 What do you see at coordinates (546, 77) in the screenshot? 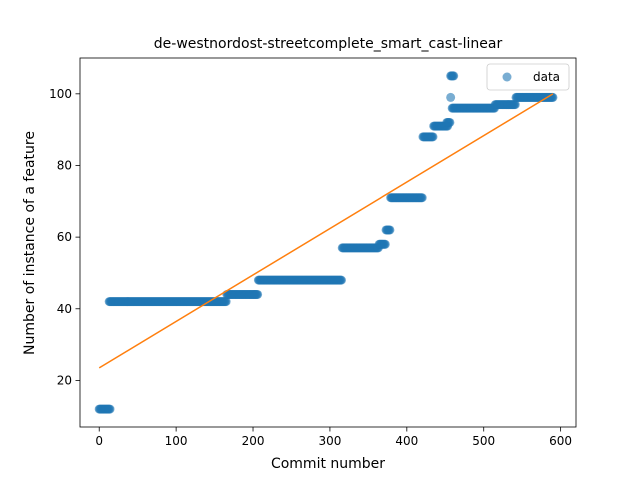
I see `legend-label: data` at bounding box center [546, 77].